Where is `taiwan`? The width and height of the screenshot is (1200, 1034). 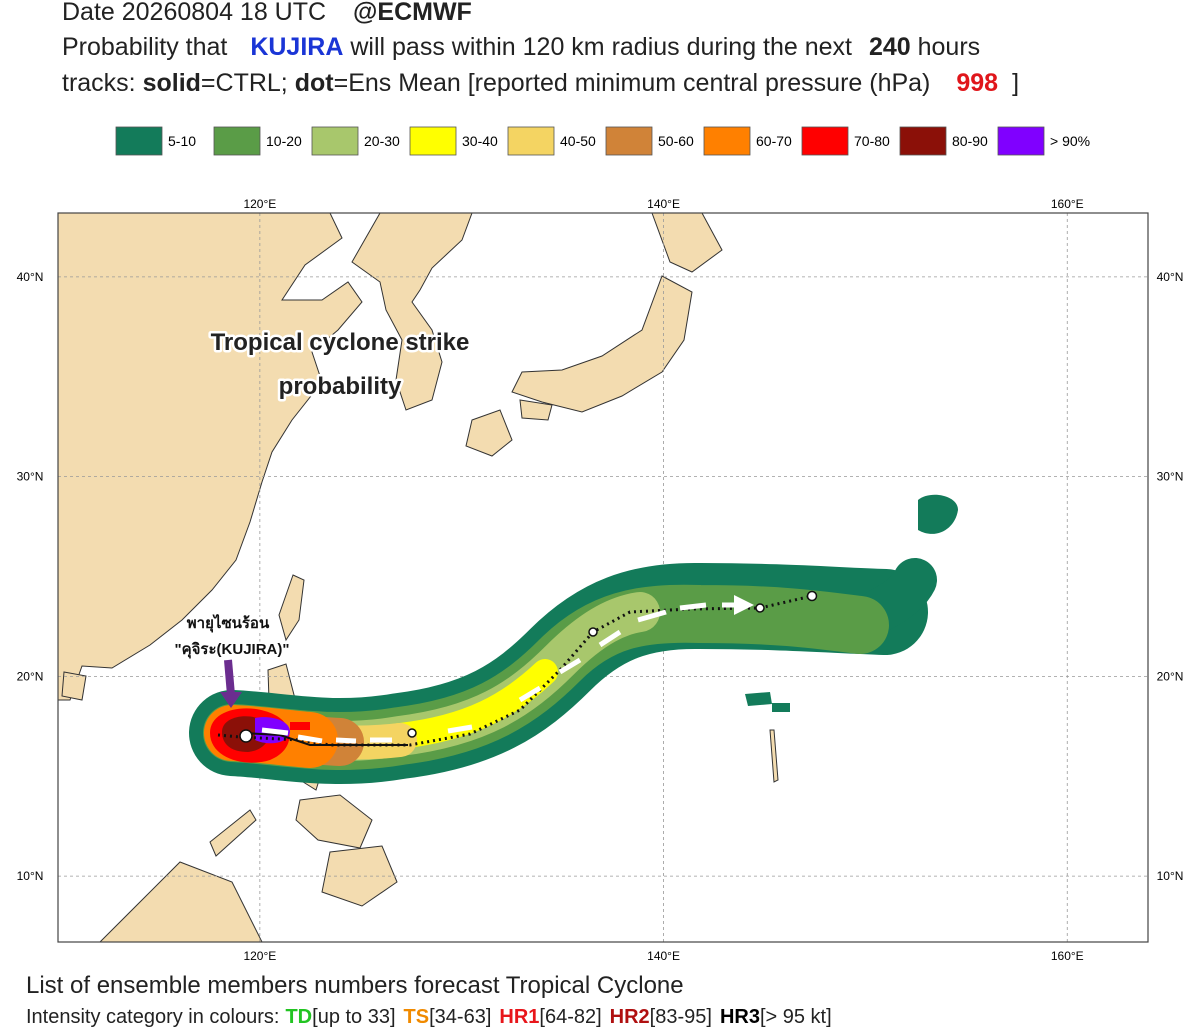
taiwan is located at coordinates (291, 608).